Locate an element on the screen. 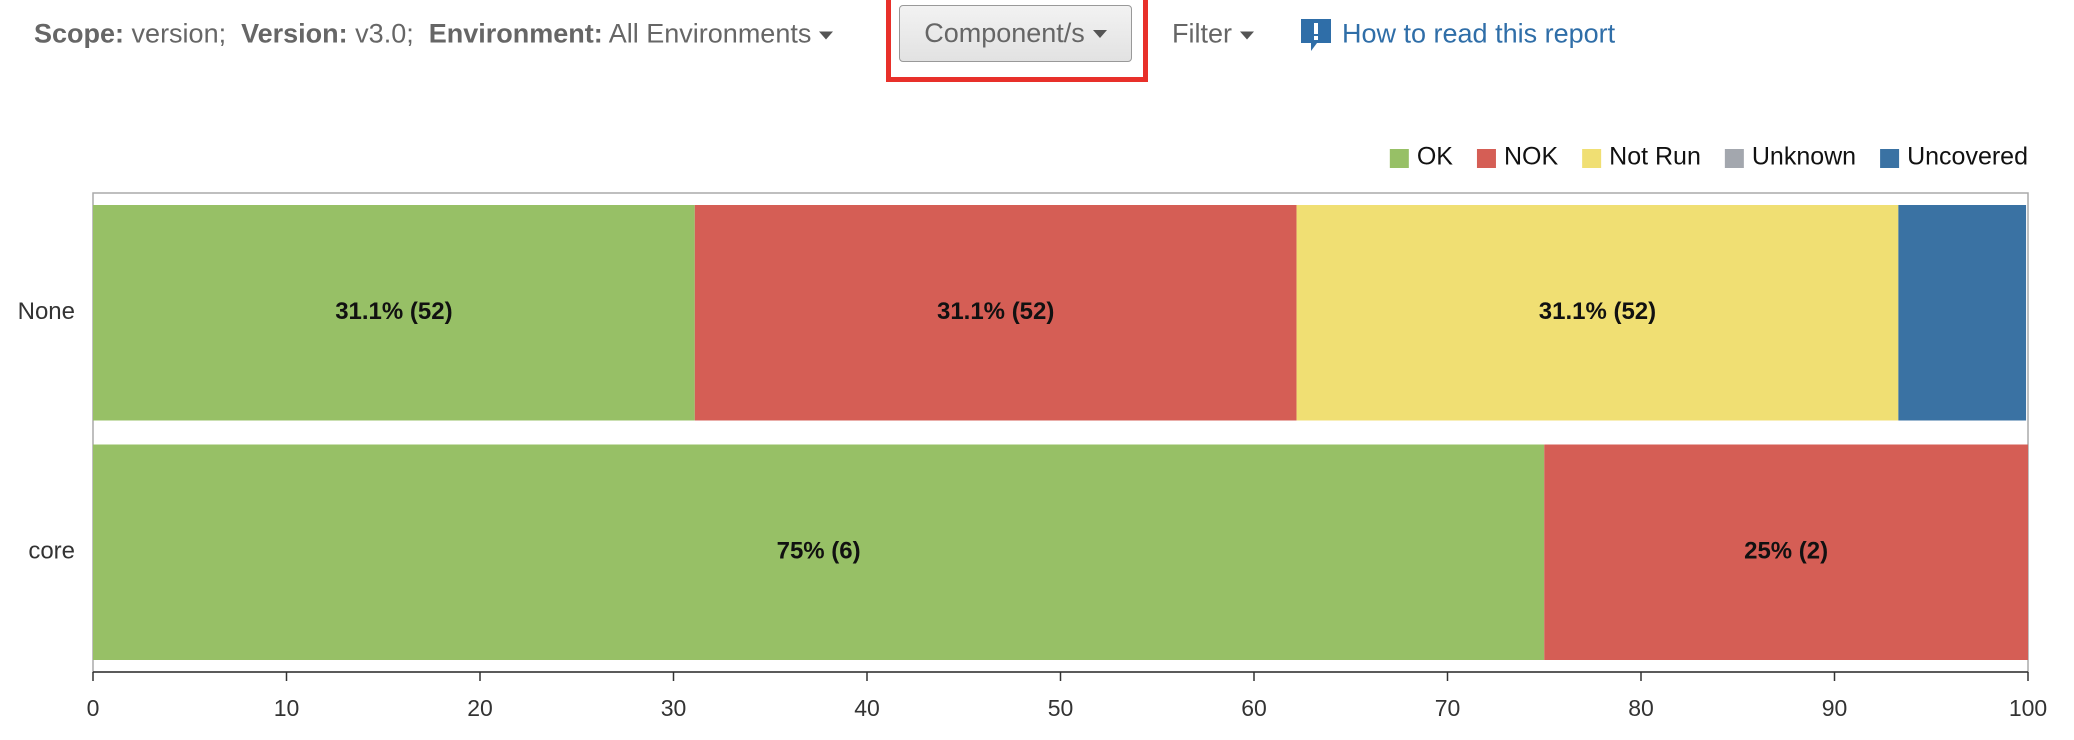 Image resolution: width=2074 pixels, height=740 pixels. scope-value: version; is located at coordinates (179, 33).